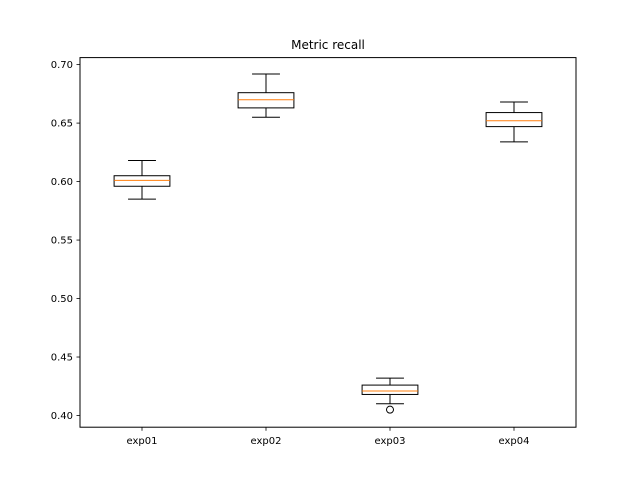 The image size is (640, 480). I want to click on y-tick-label: 0.50, so click(62, 299).